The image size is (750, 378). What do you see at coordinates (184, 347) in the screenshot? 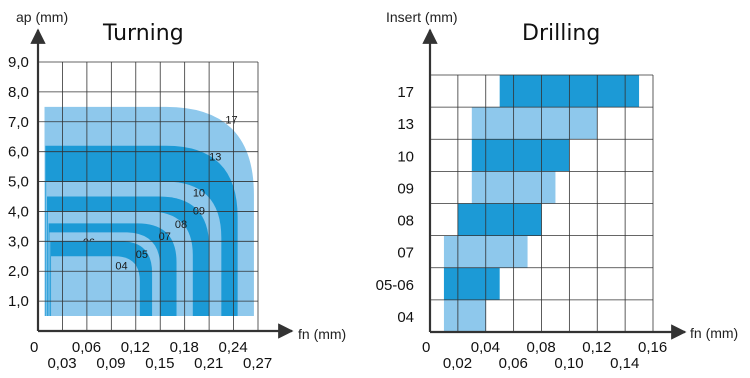
I see `turning-x-tick: 0,18` at bounding box center [184, 347].